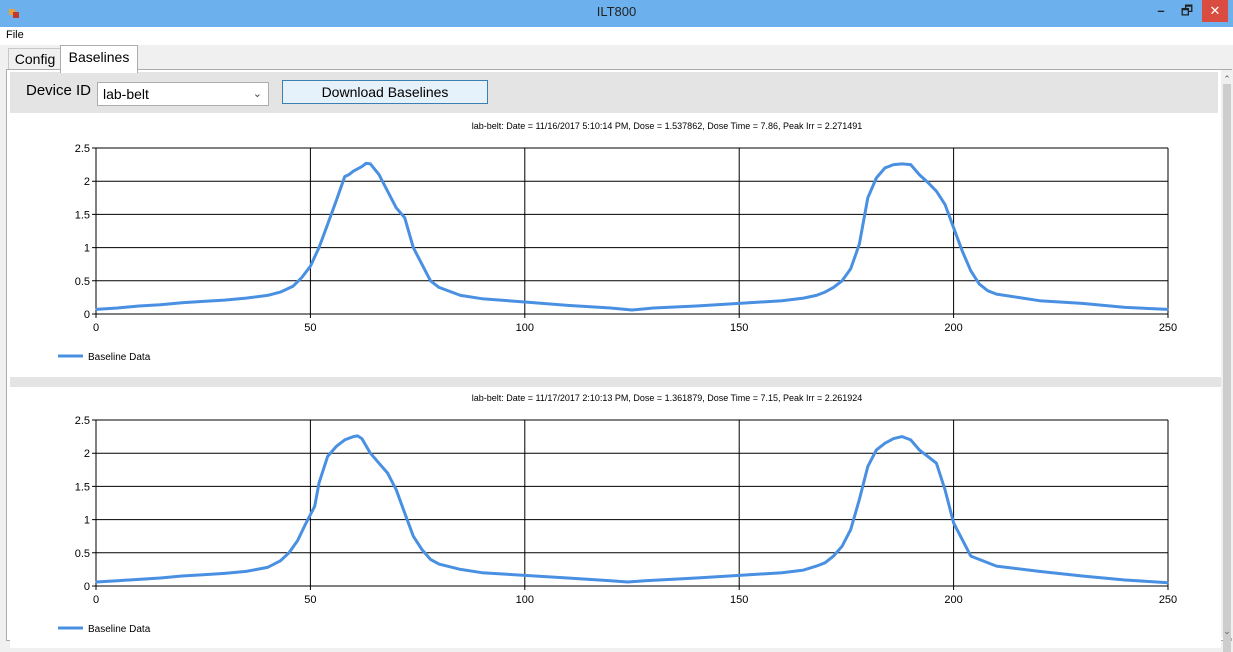 The height and width of the screenshot is (652, 1233). What do you see at coordinates (1227, 631) in the screenshot?
I see `scroll-down-arrow-icon: ⌄` at bounding box center [1227, 631].